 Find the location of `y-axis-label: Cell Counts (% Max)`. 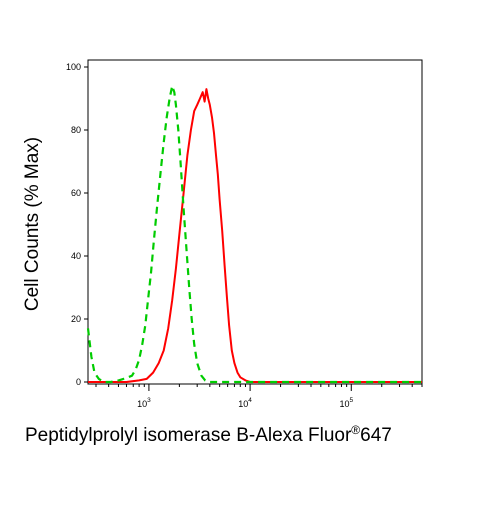

y-axis-label: Cell Counts (% Max) is located at coordinates (32, 224).